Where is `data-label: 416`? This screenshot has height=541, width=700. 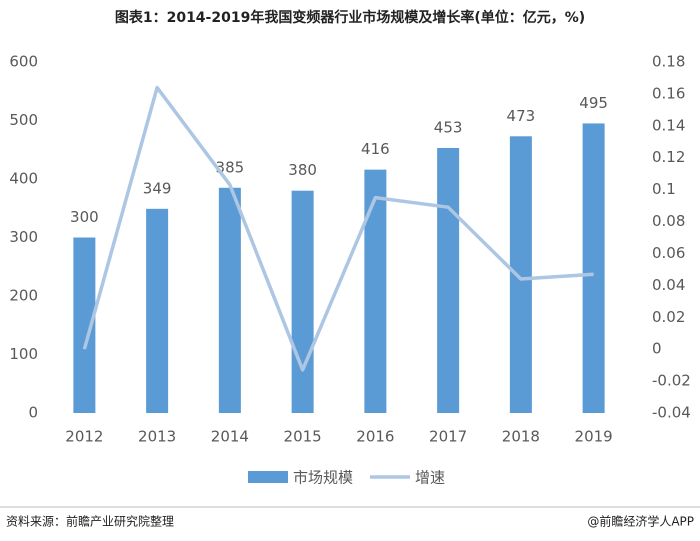
data-label: 416 is located at coordinates (375, 149).